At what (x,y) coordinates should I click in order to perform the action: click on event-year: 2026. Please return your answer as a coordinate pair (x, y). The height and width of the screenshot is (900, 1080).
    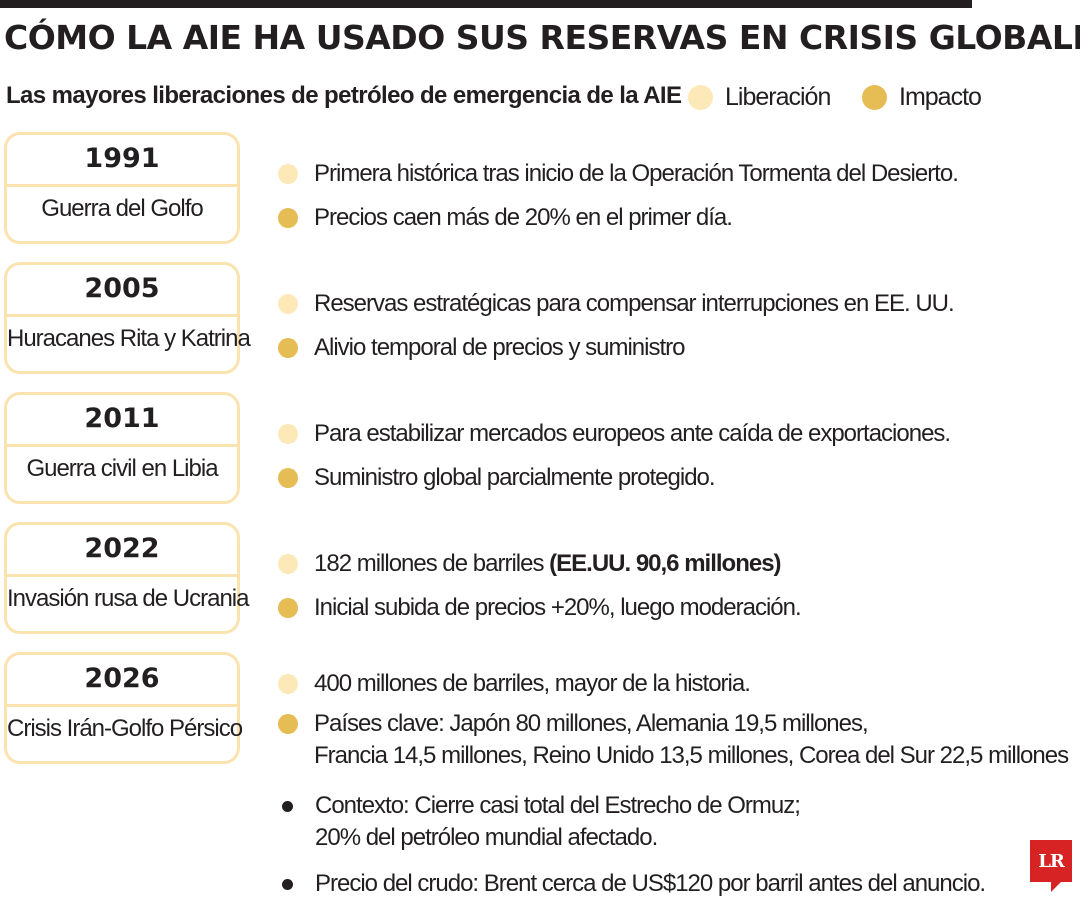
    Looking at the image, I should click on (122, 678).